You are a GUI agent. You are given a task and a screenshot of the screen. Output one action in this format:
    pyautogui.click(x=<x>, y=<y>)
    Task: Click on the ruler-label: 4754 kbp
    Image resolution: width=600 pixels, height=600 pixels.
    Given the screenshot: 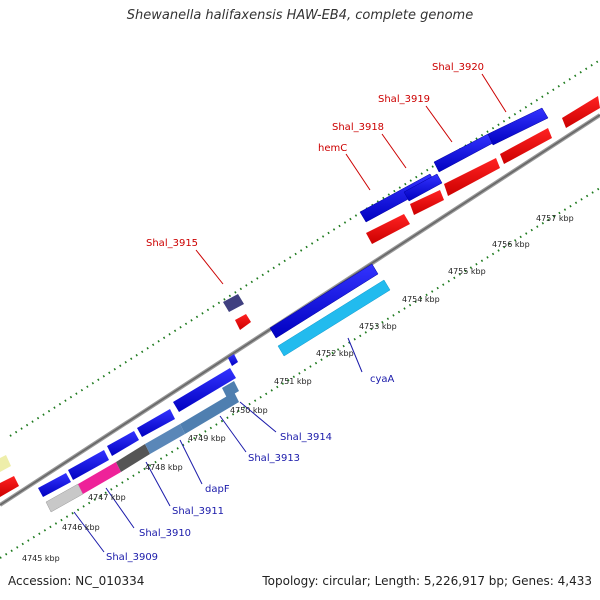 What is the action you would take?
    pyautogui.click(x=421, y=299)
    